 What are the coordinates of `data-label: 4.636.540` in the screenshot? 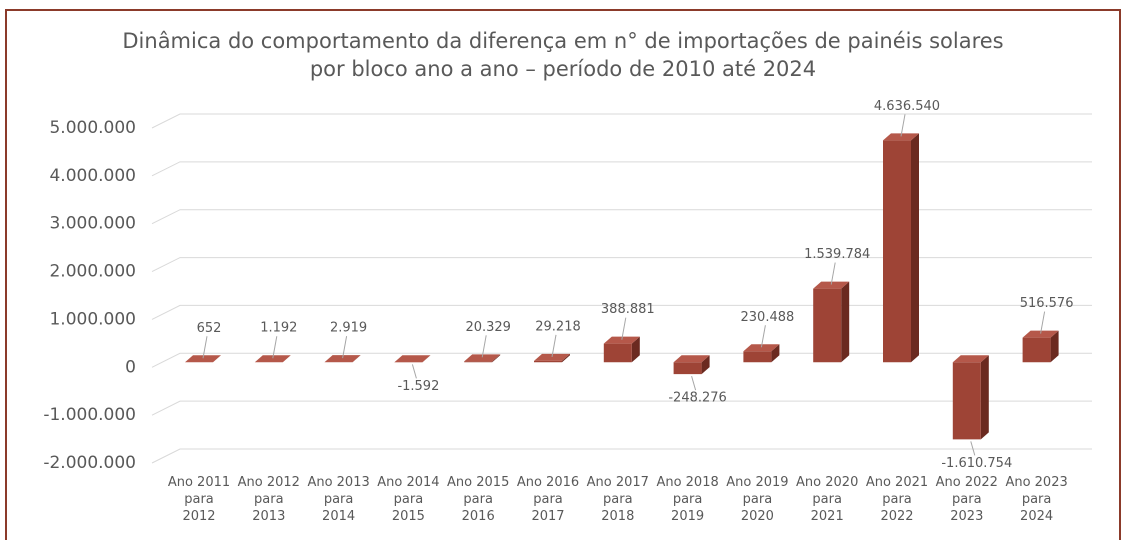 It's located at (907, 106).